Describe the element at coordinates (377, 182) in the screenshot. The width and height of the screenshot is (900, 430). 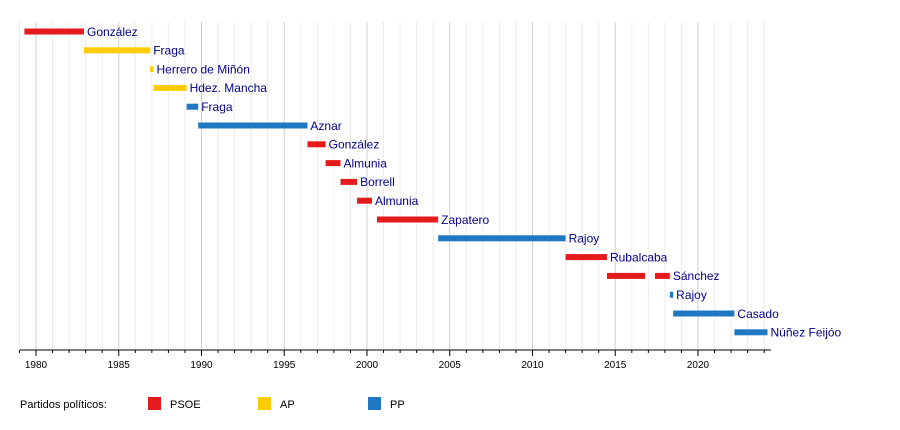
I see `bar-label: Borrell` at that location.